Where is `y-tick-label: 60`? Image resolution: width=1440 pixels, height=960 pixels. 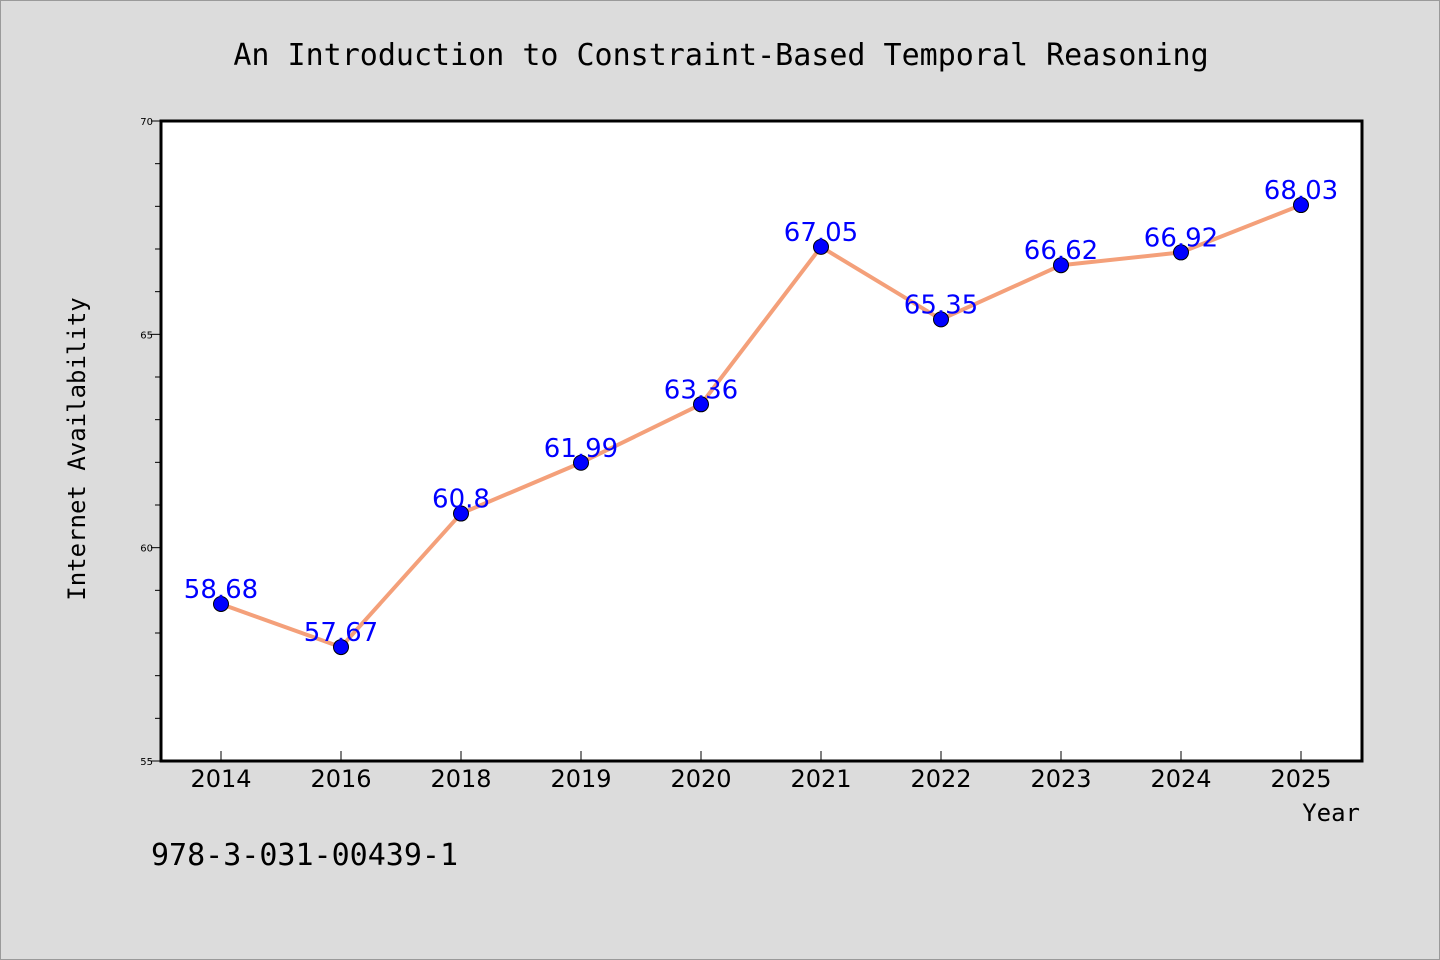 y-tick-label: 60 is located at coordinates (146, 549).